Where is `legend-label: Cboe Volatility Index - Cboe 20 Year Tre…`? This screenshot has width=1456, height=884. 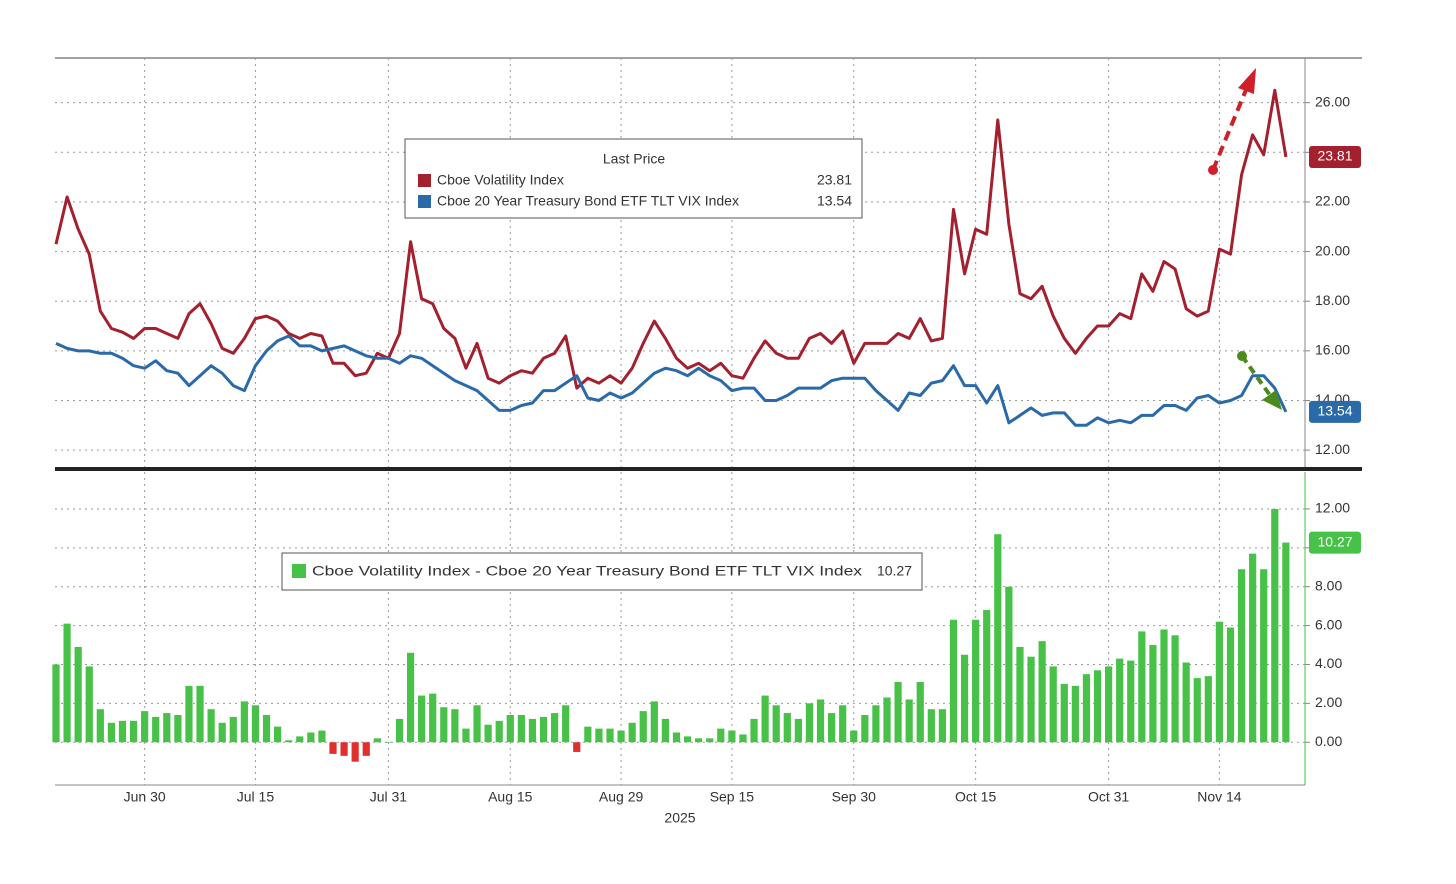
legend-label: Cboe Volatility Index - Cboe 20 Year Tre… is located at coordinates (587, 571).